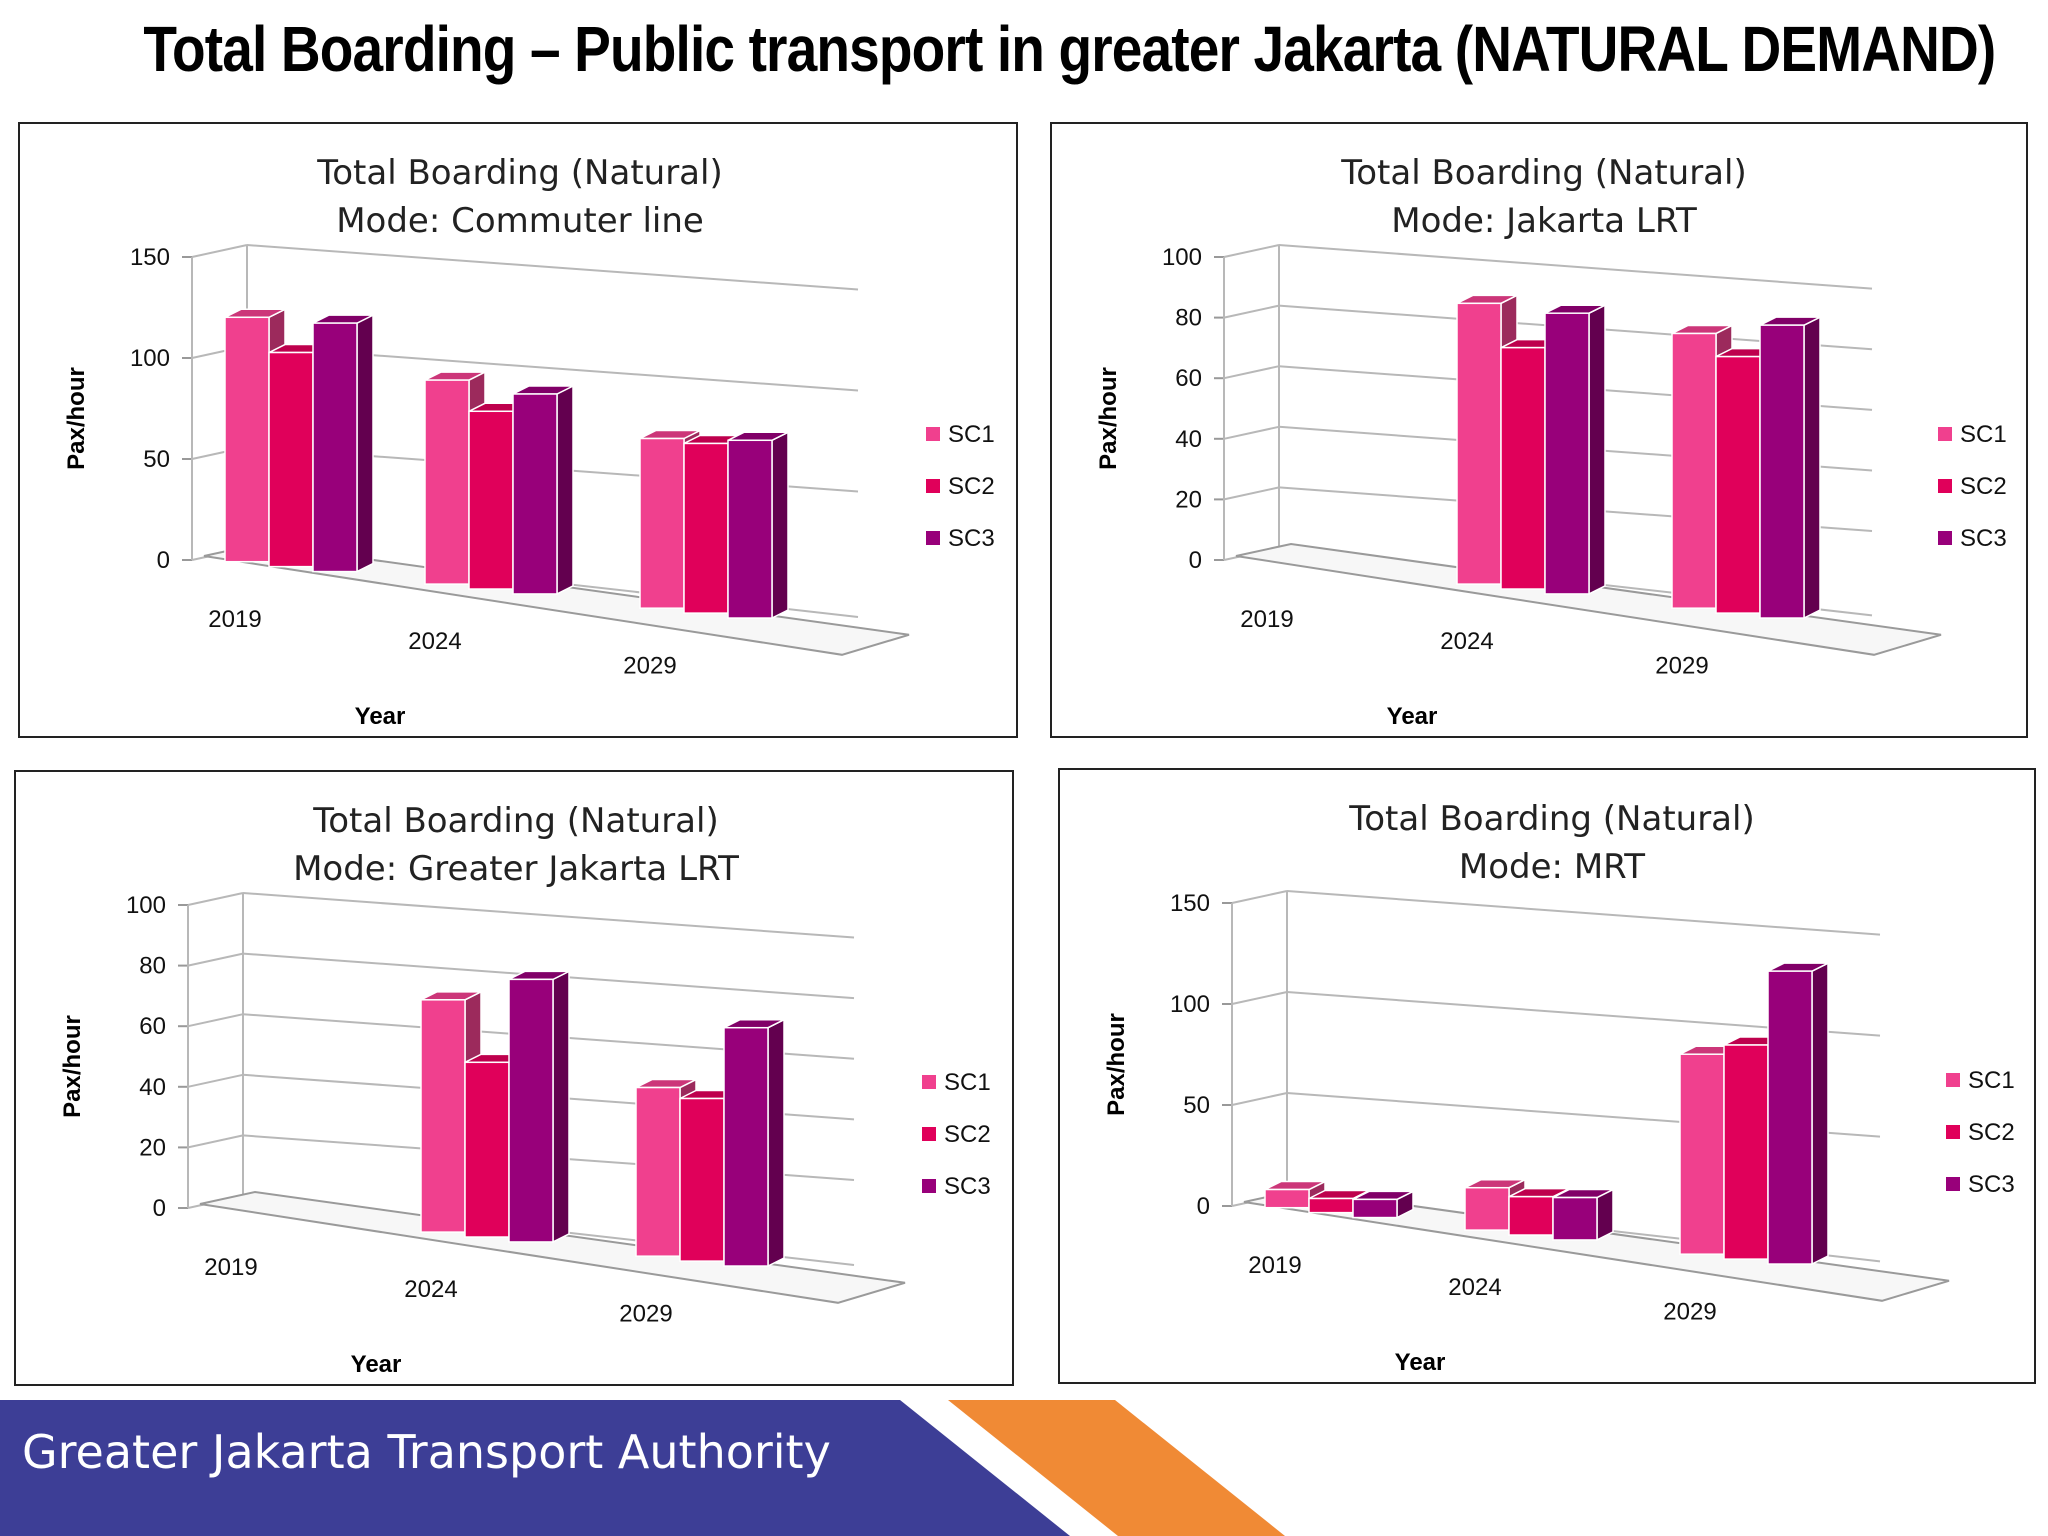  Describe the element at coordinates (516, 869) in the screenshot. I see `chart-subtitle: Mode: Greater Jakarta LRT` at that location.